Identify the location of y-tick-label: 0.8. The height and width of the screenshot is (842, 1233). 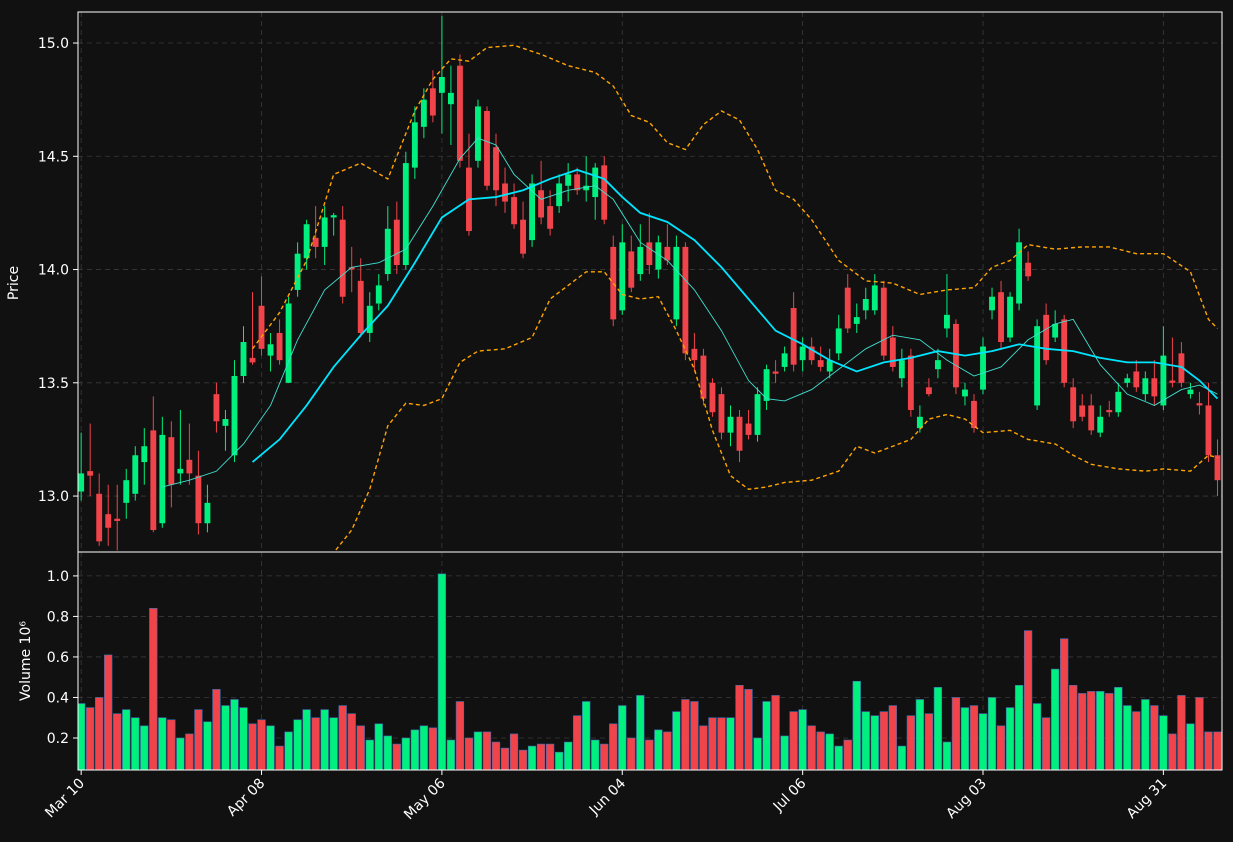
(58, 617).